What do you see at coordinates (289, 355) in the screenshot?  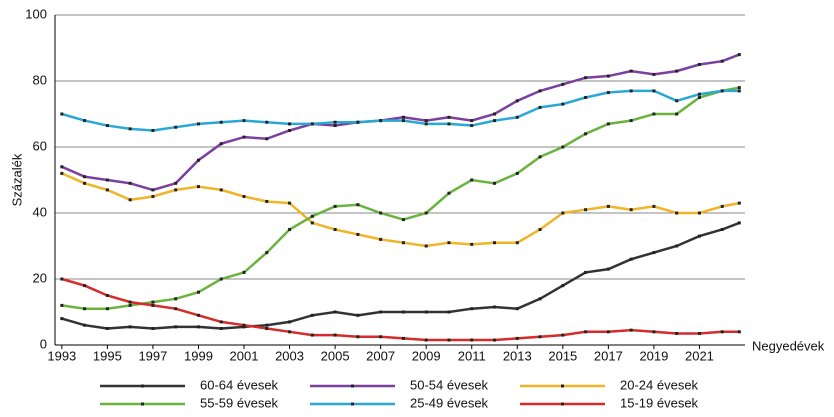 I see `x-tick-label: 2003` at bounding box center [289, 355].